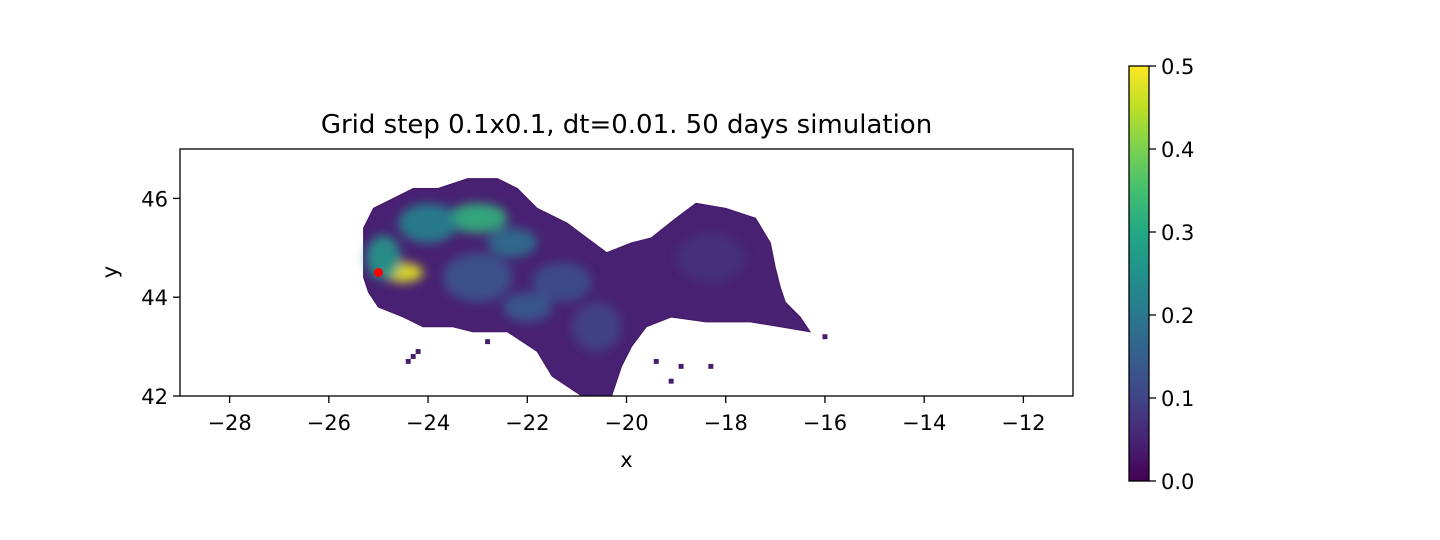 The width and height of the screenshot is (1440, 540). What do you see at coordinates (1177, 67) in the screenshot?
I see `colorbar-tick-label: 0.5` at bounding box center [1177, 67].